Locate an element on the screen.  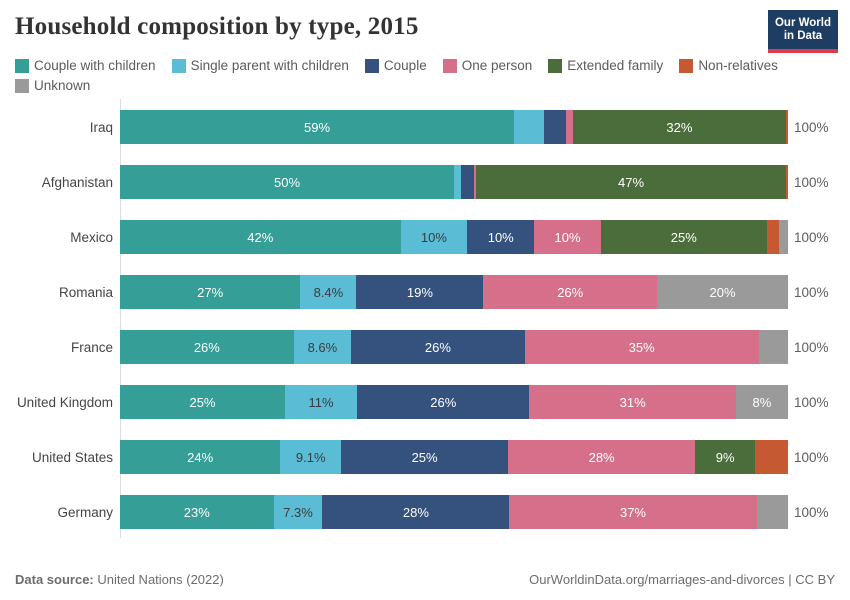
legend-item-label: Couple with children is located at coordinates (95, 65).